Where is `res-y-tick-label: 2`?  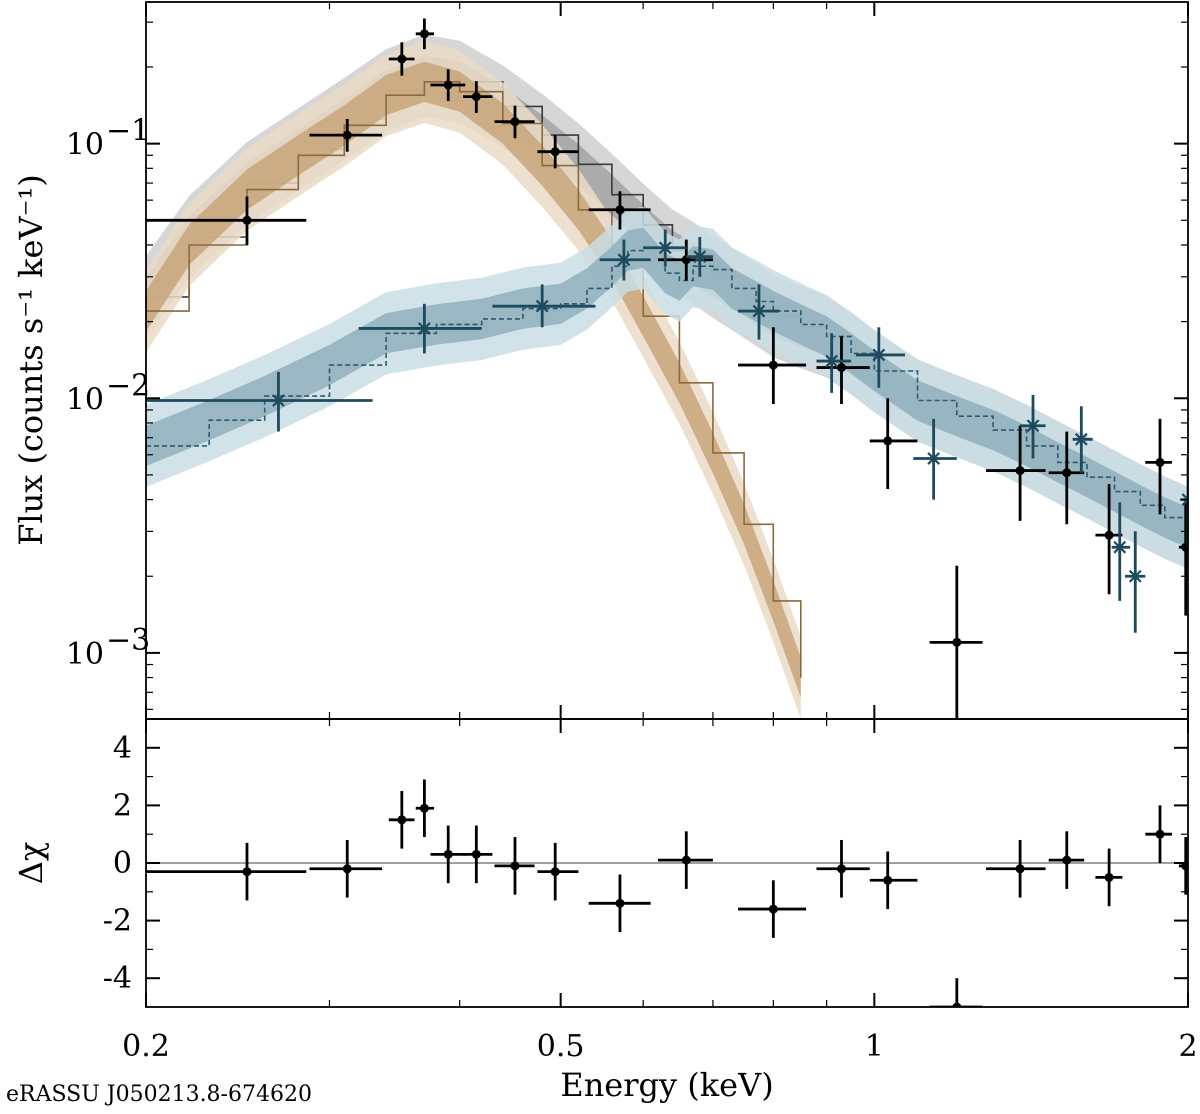
res-y-tick-label: 2 is located at coordinates (122, 805).